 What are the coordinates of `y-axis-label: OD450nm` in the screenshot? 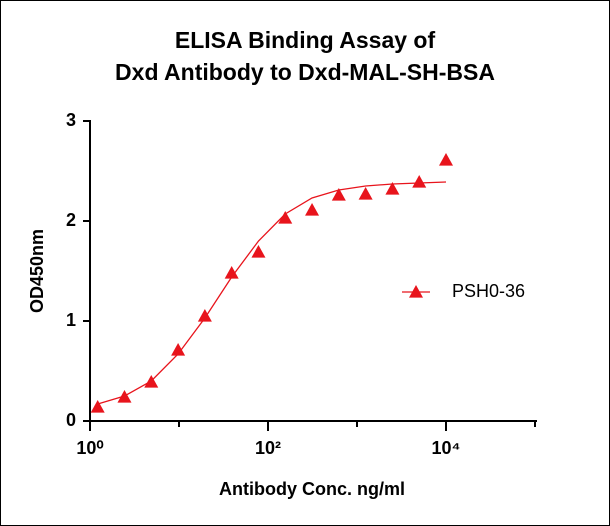 It's located at (37, 271).